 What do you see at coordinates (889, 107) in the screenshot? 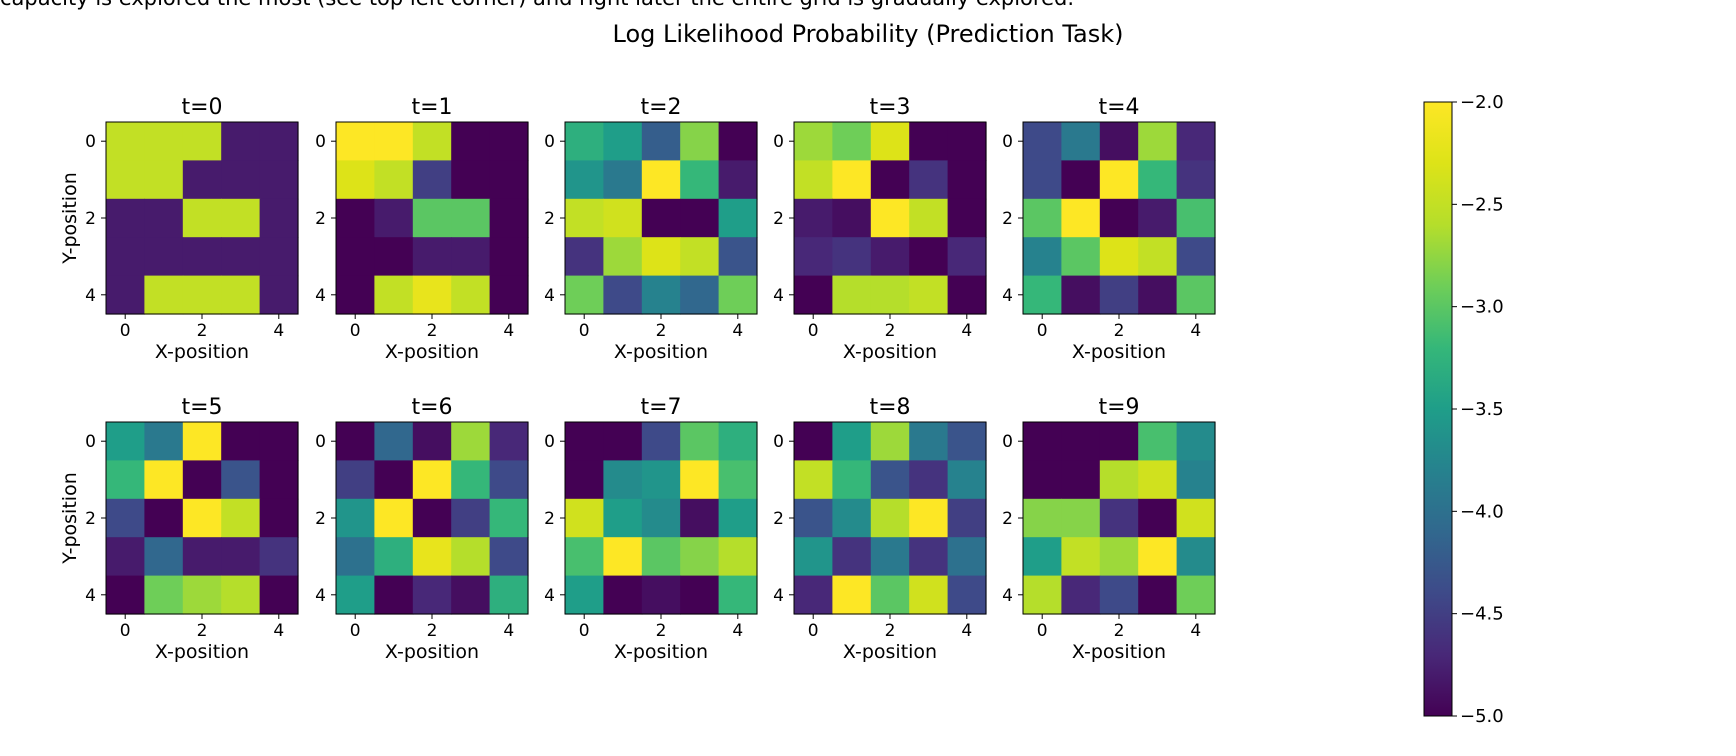
I see `panel-title: t=3` at bounding box center [889, 107].